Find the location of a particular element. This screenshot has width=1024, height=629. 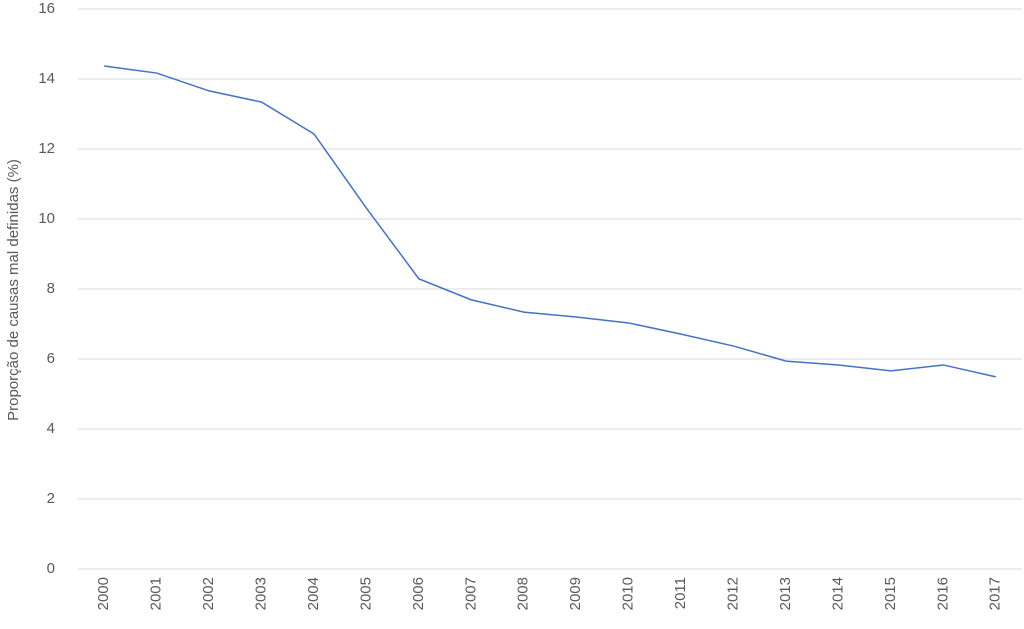

x-tick-label: 2017 is located at coordinates (995, 593).